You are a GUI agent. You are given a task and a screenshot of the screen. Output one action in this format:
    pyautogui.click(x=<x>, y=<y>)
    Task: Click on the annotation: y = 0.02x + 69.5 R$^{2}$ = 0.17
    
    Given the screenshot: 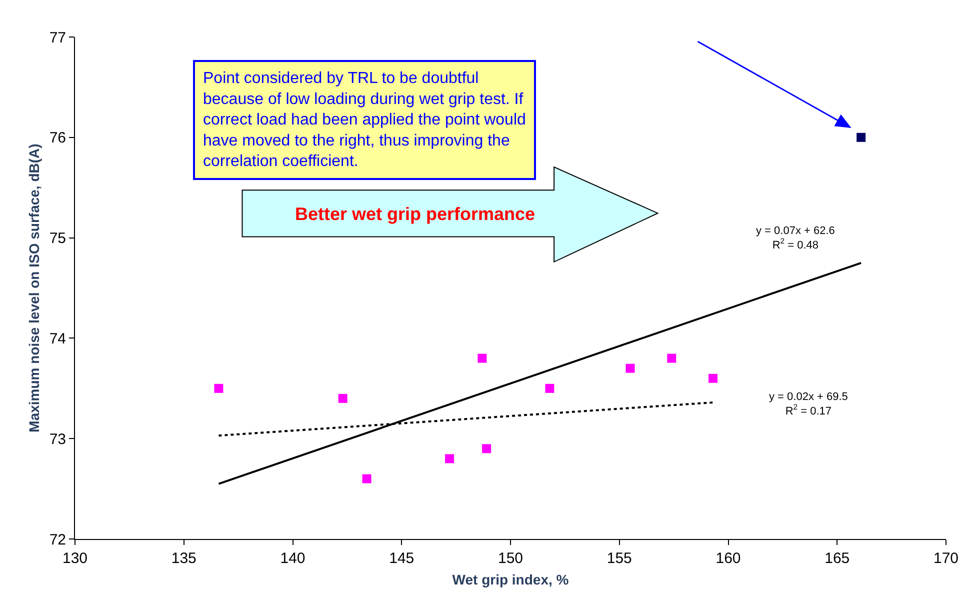 What is the action you would take?
    pyautogui.click(x=808, y=404)
    